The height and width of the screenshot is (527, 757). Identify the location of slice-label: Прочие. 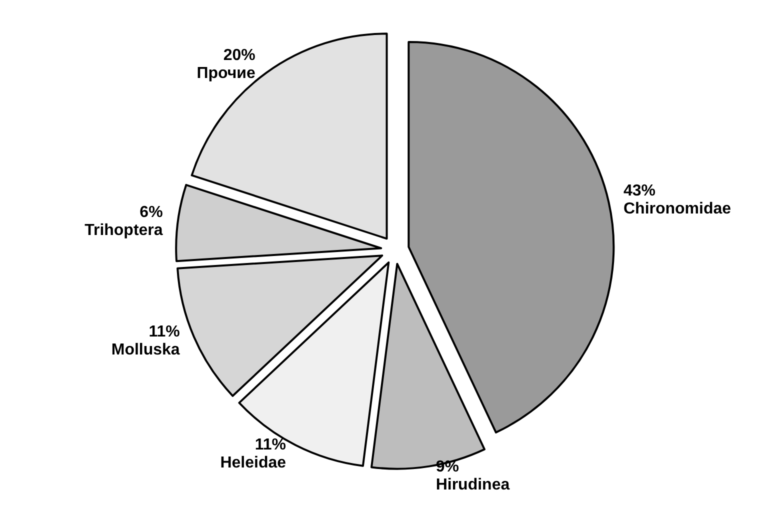
(226, 73).